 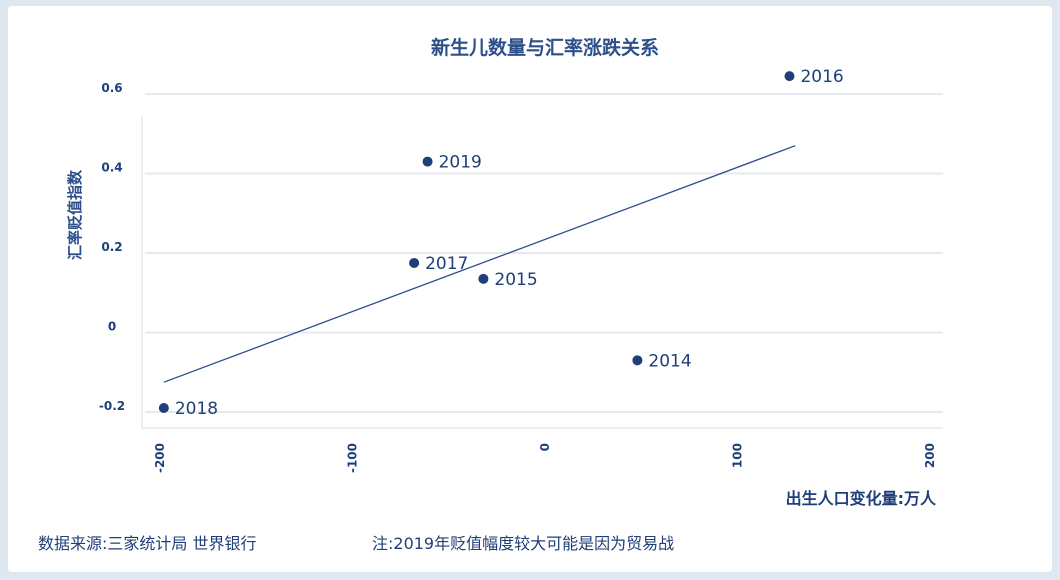 I want to click on data-source-note: 数据来源:三家统计局 世界银行, so click(x=147, y=543).